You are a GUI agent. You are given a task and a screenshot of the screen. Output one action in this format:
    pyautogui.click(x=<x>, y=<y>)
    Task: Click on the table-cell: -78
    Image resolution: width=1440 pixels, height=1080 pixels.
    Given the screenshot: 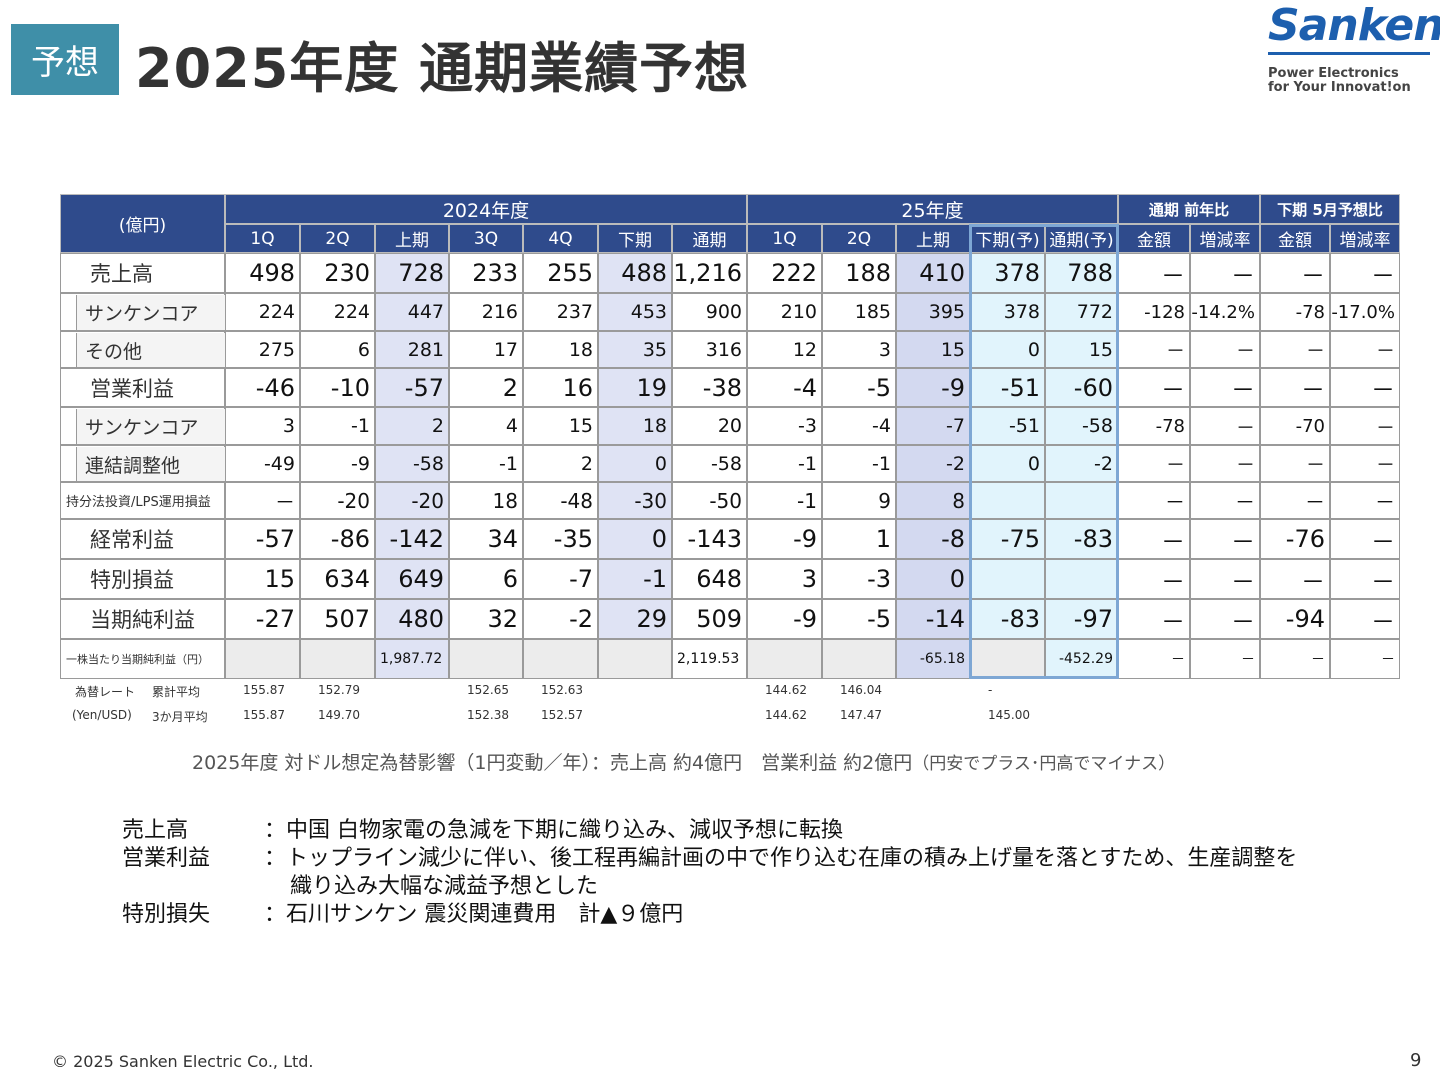 What is the action you would take?
    pyautogui.click(x=1154, y=426)
    